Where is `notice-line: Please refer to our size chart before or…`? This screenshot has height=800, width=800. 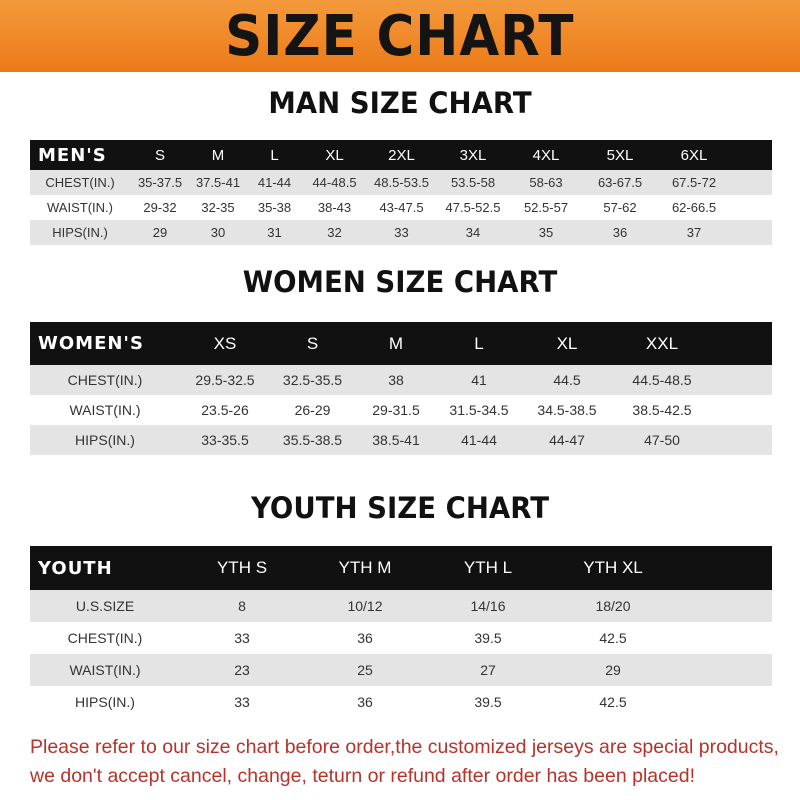 notice-line: Please refer to our size chart before or… is located at coordinates (404, 747).